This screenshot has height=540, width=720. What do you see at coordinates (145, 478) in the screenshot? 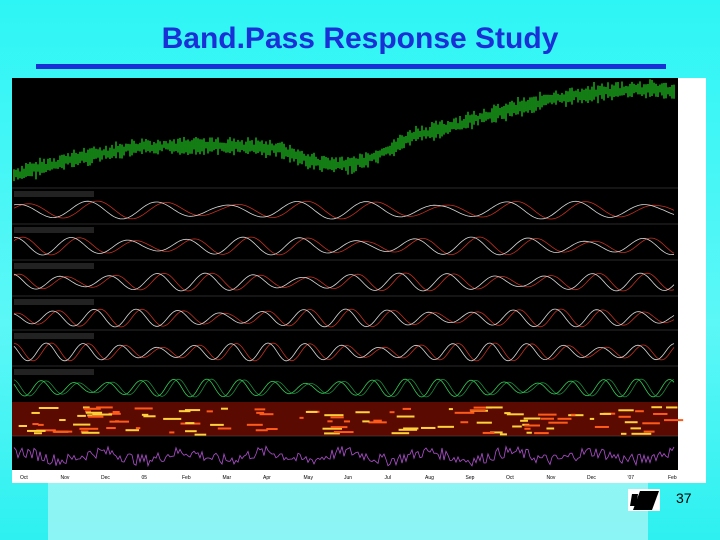
I see `x-tick-label: 05` at bounding box center [145, 478].